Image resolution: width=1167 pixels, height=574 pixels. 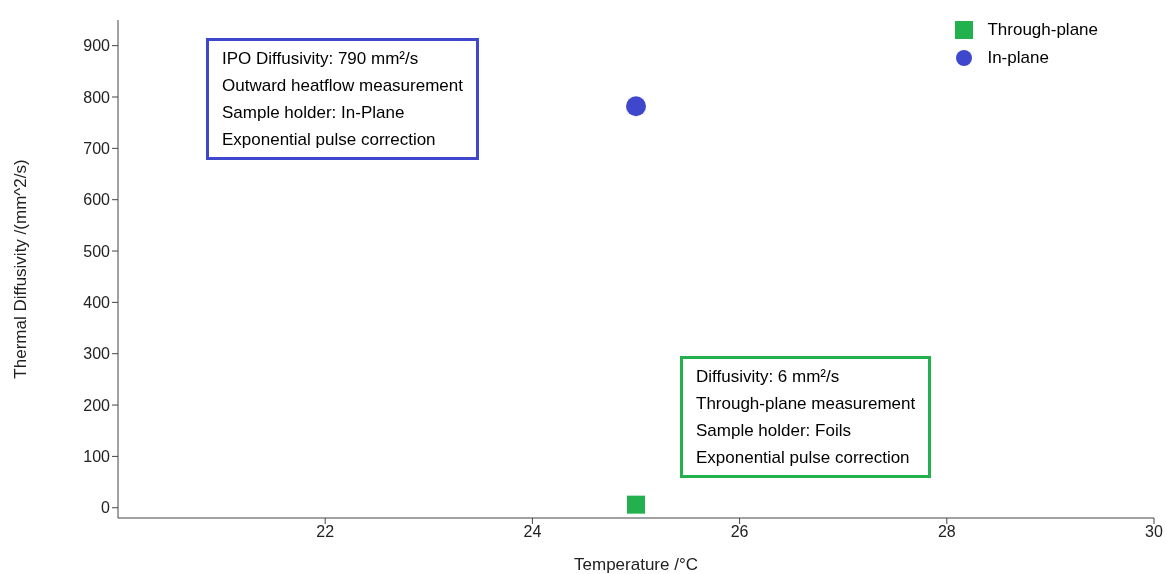 What do you see at coordinates (1154, 532) in the screenshot?
I see `x-tick-label: 30` at bounding box center [1154, 532].